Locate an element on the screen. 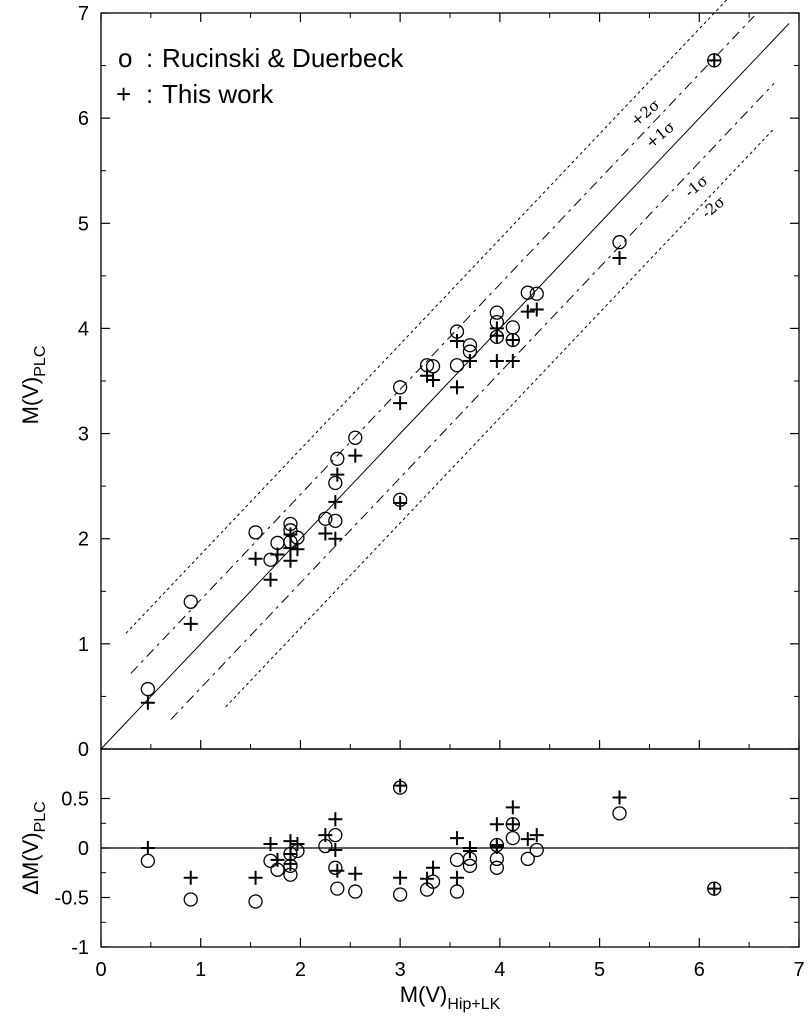  main-y-tick-label: 6 is located at coordinates (83, 119).